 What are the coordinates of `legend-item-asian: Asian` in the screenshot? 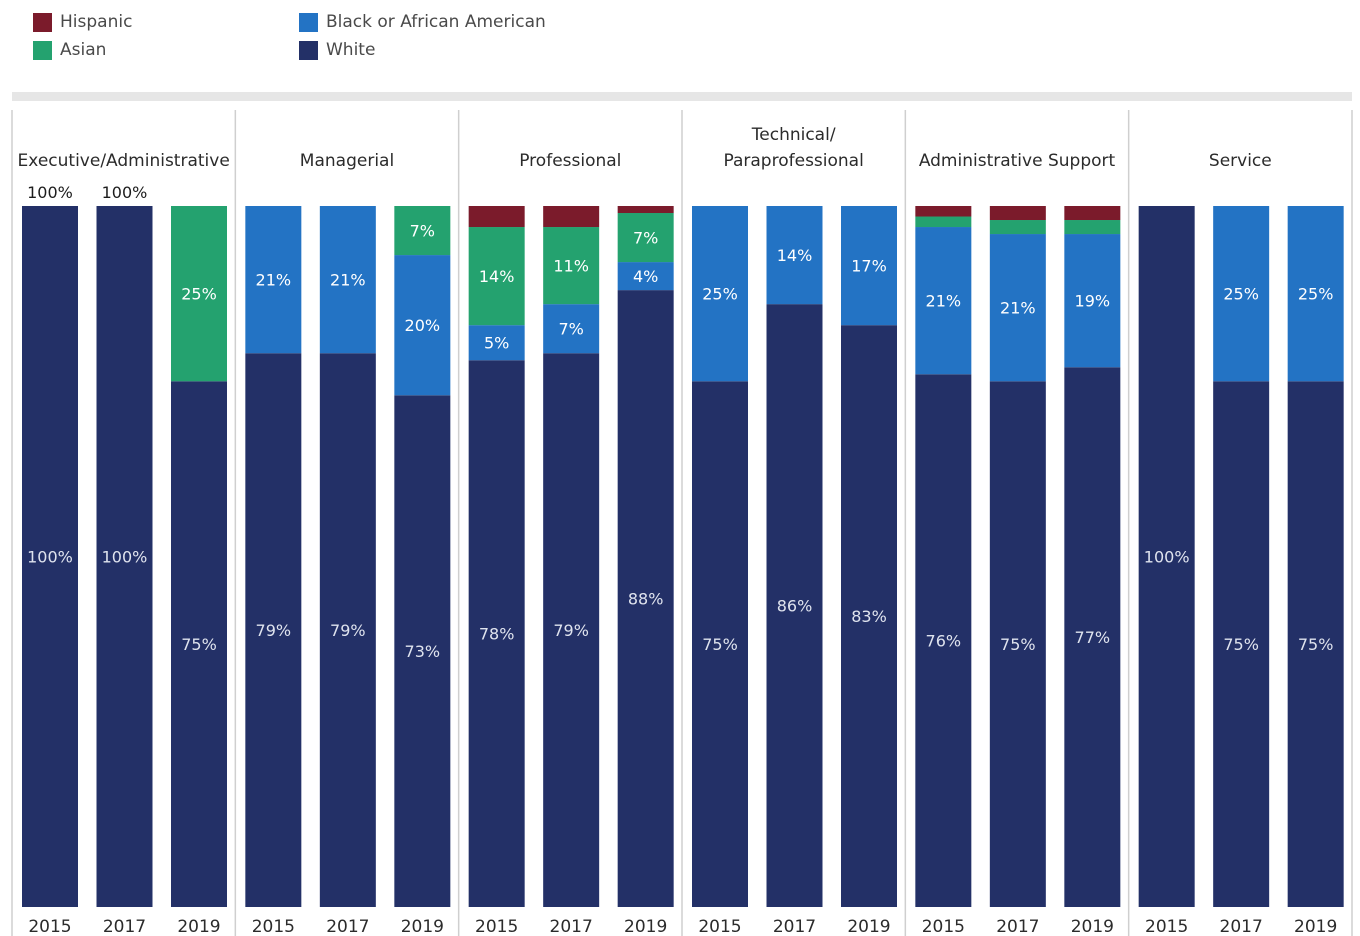 It's located at (69, 50).